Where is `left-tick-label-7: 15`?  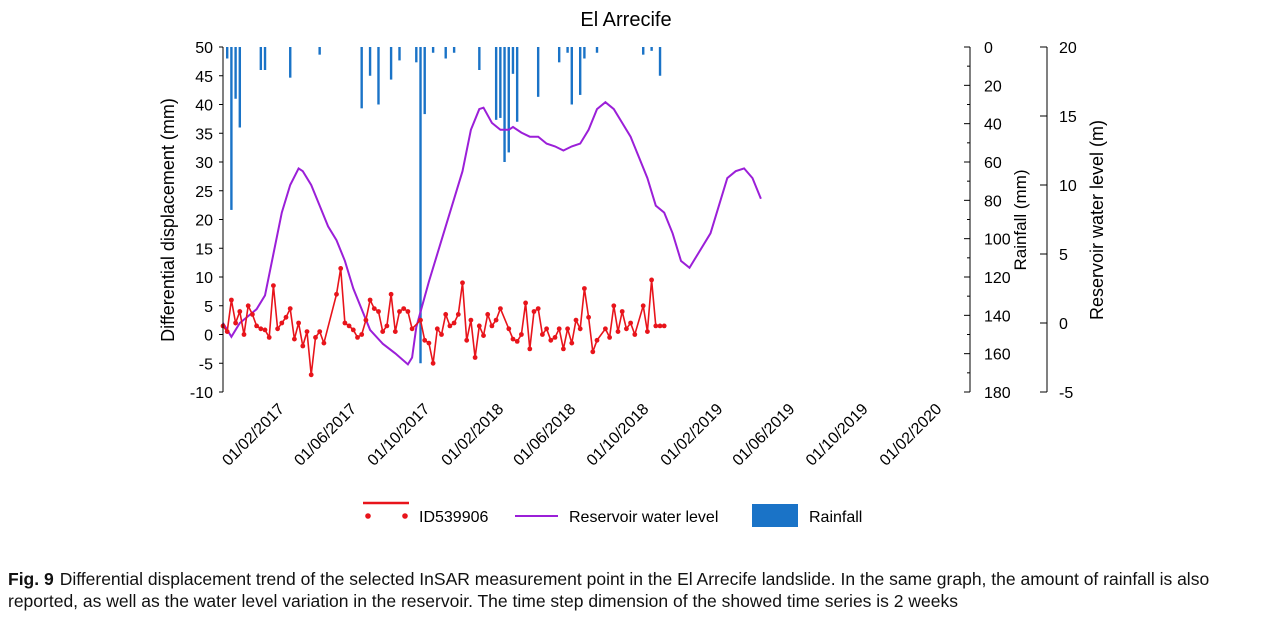 left-tick-label-7: 15 is located at coordinates (204, 249).